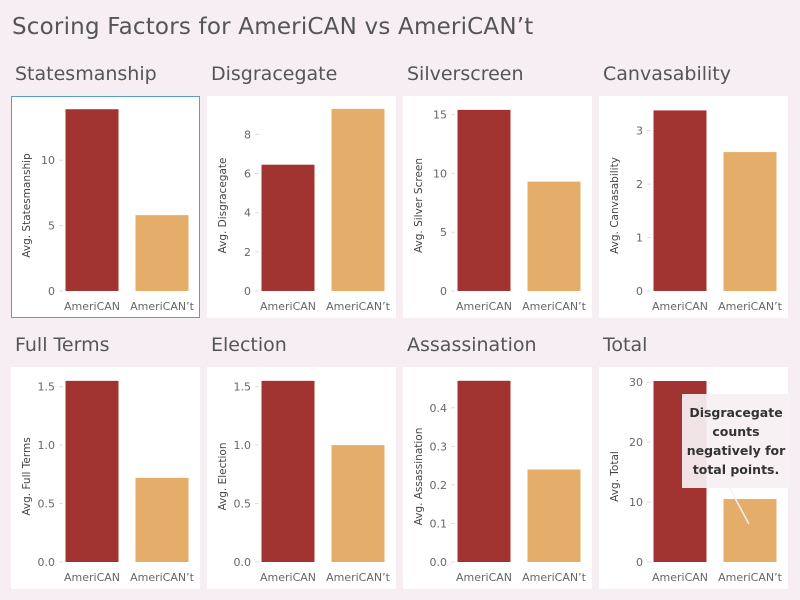 This screenshot has height=600, width=800. I want to click on panel-title-silverscreen: Silverscreen, so click(465, 74).